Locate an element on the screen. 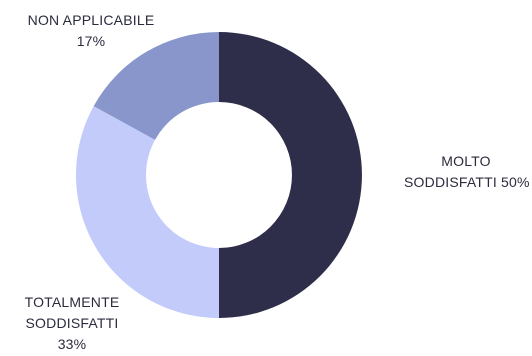 This screenshot has height=356, width=532. label-totalmente-value: 33% is located at coordinates (72, 344).